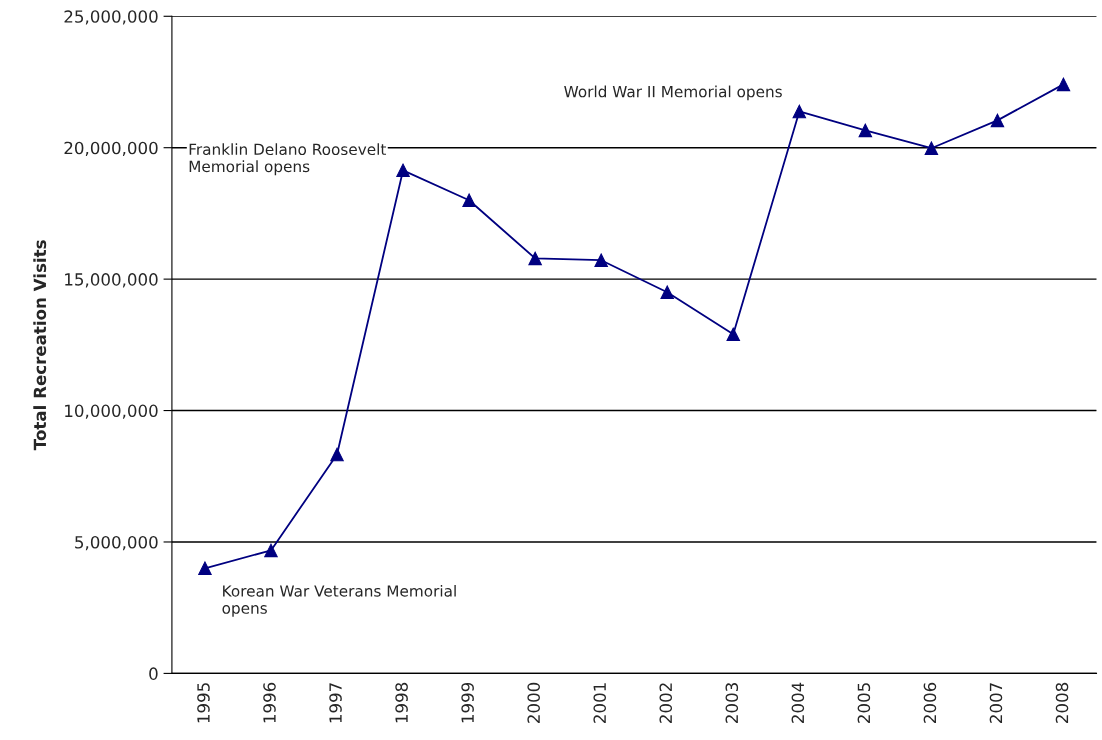  What do you see at coordinates (288, 159) in the screenshot?
I see `annotation: Franklin Delano Roosevelt Memorial opens` at bounding box center [288, 159].